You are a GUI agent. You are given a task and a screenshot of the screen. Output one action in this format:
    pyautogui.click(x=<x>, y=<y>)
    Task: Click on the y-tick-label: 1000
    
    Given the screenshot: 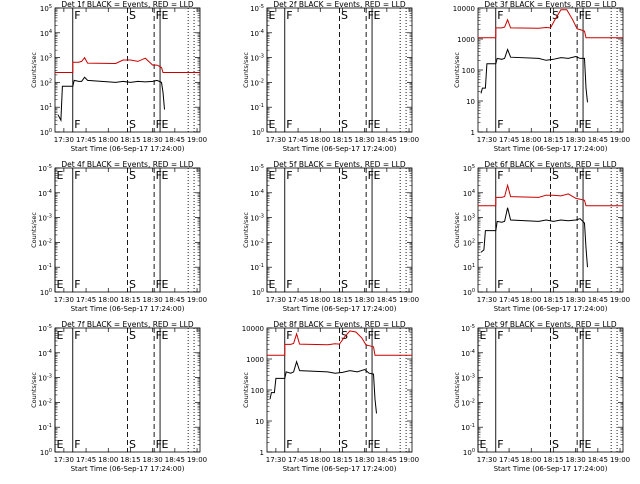 What is the action you would take?
    pyautogui.click(x=255, y=360)
    